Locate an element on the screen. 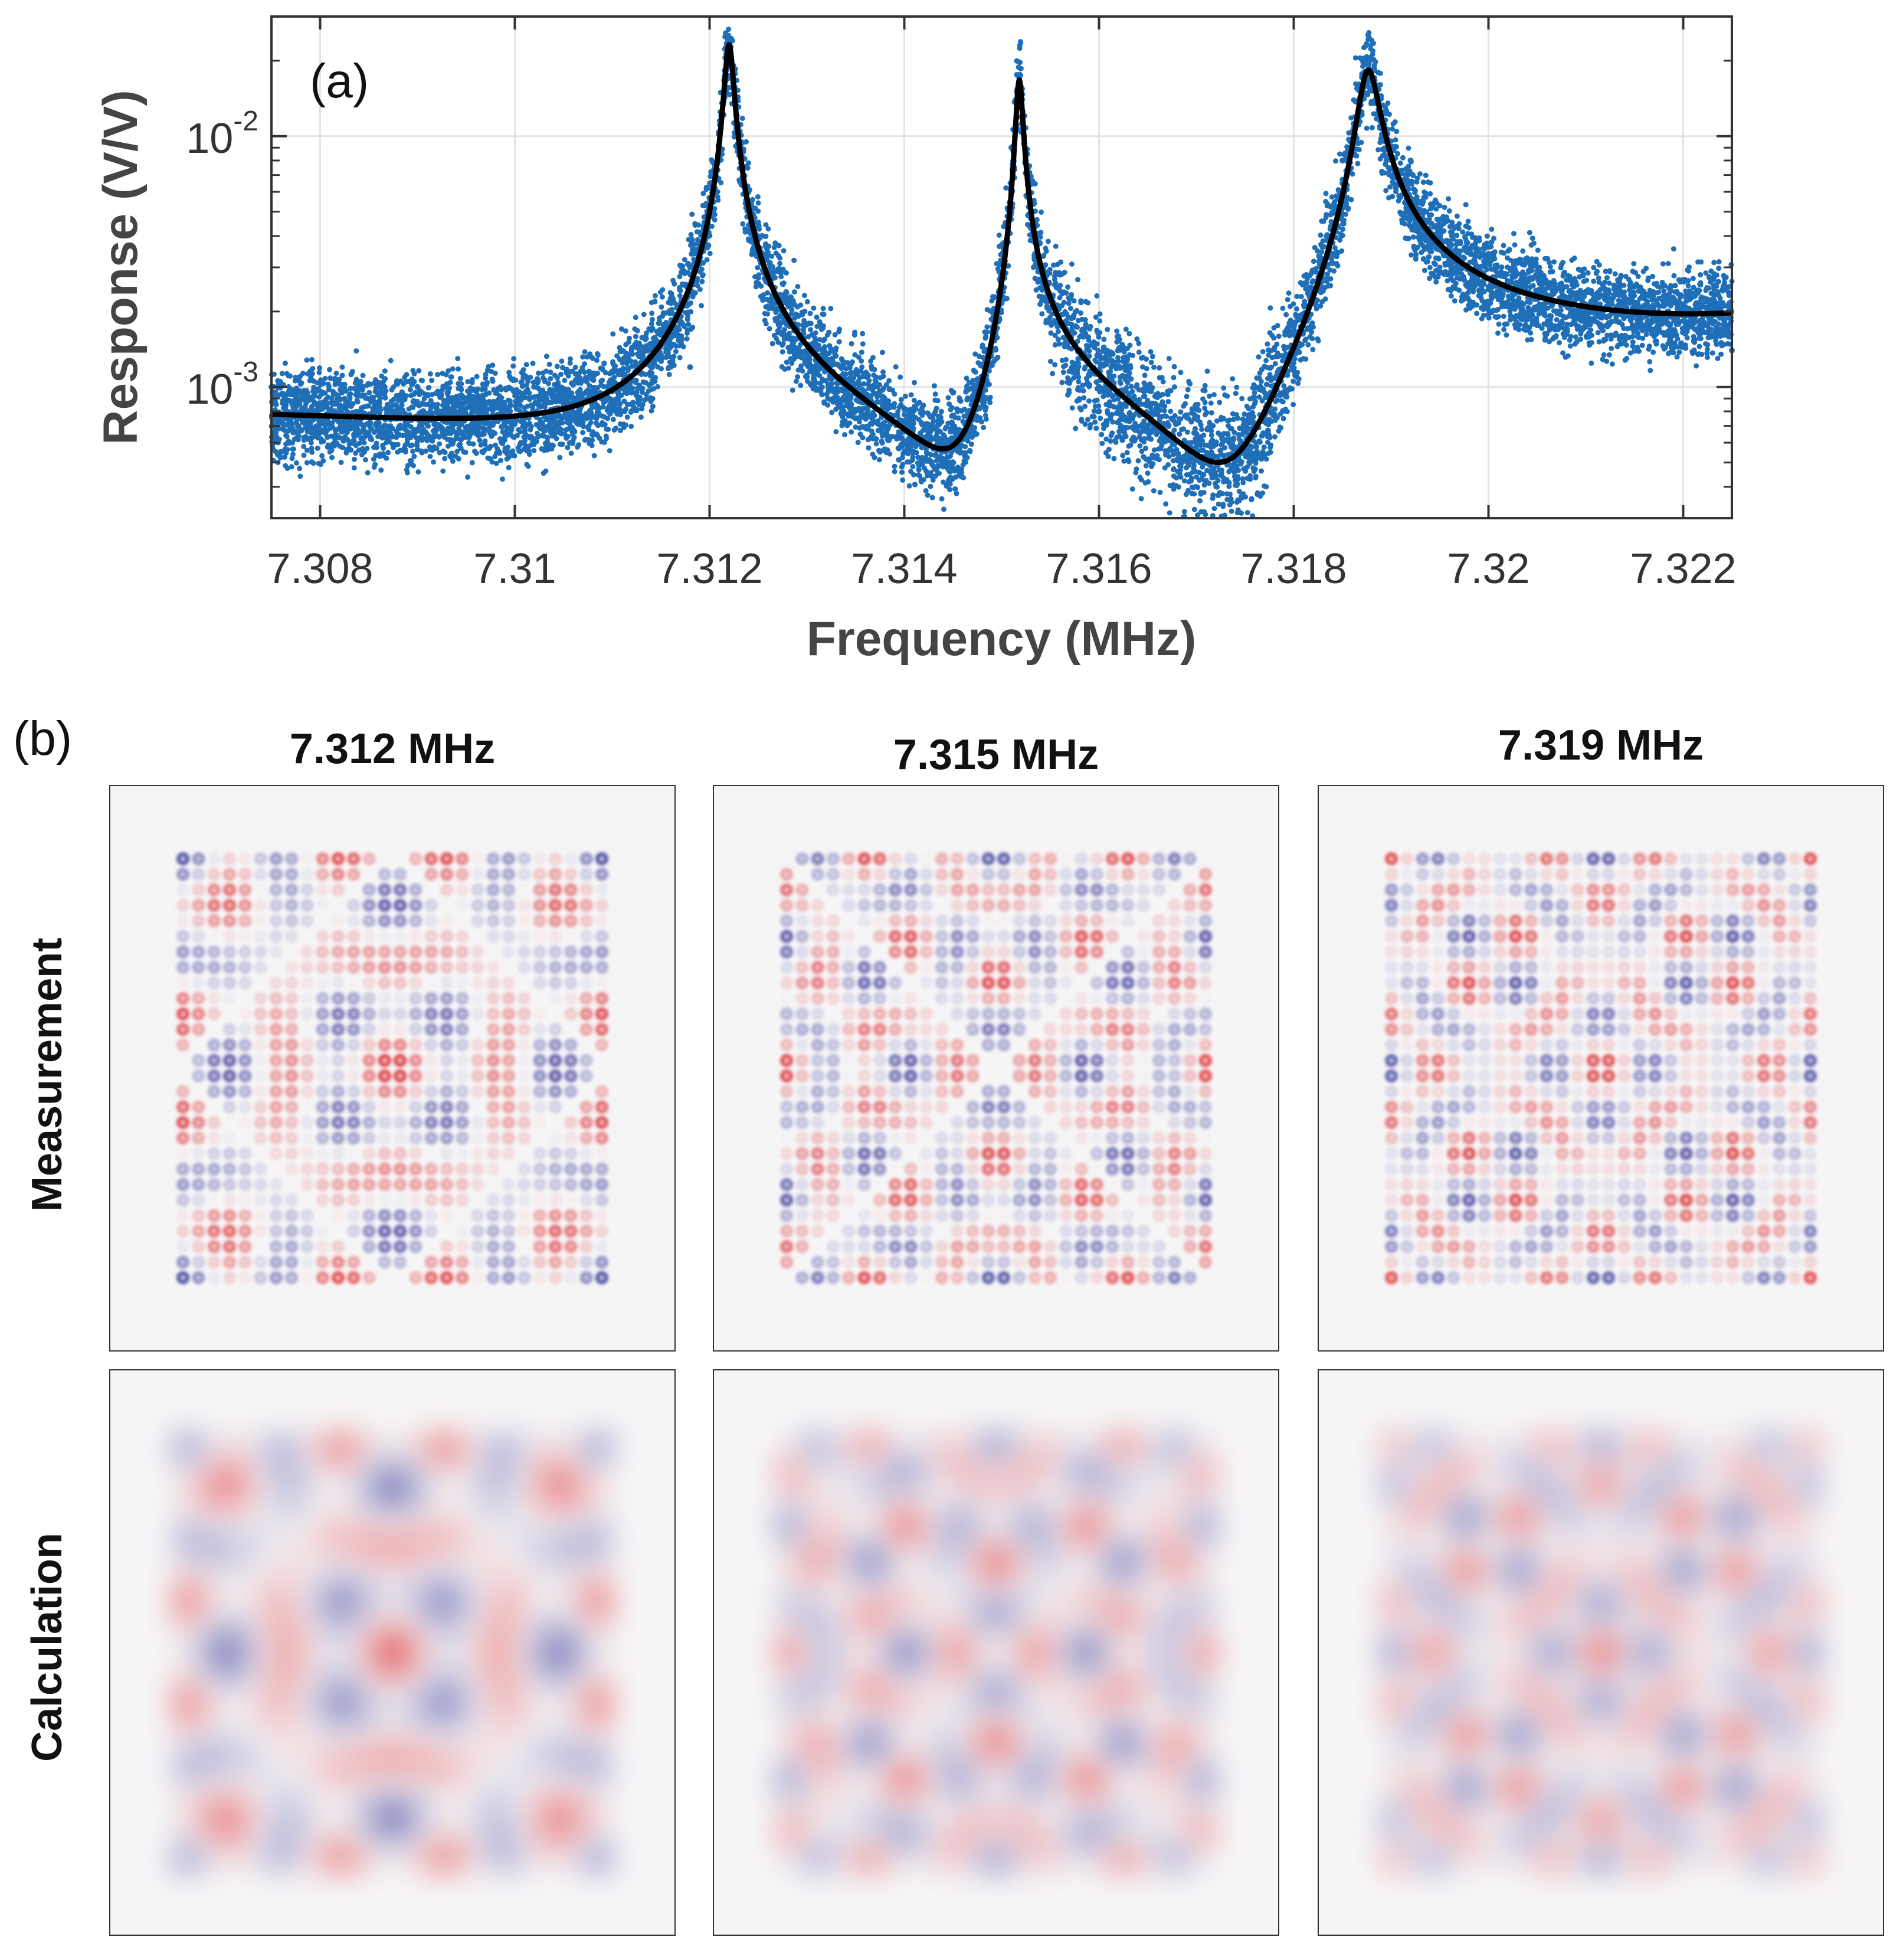  row-label-measurement: Measurement is located at coordinates (47, 1074).